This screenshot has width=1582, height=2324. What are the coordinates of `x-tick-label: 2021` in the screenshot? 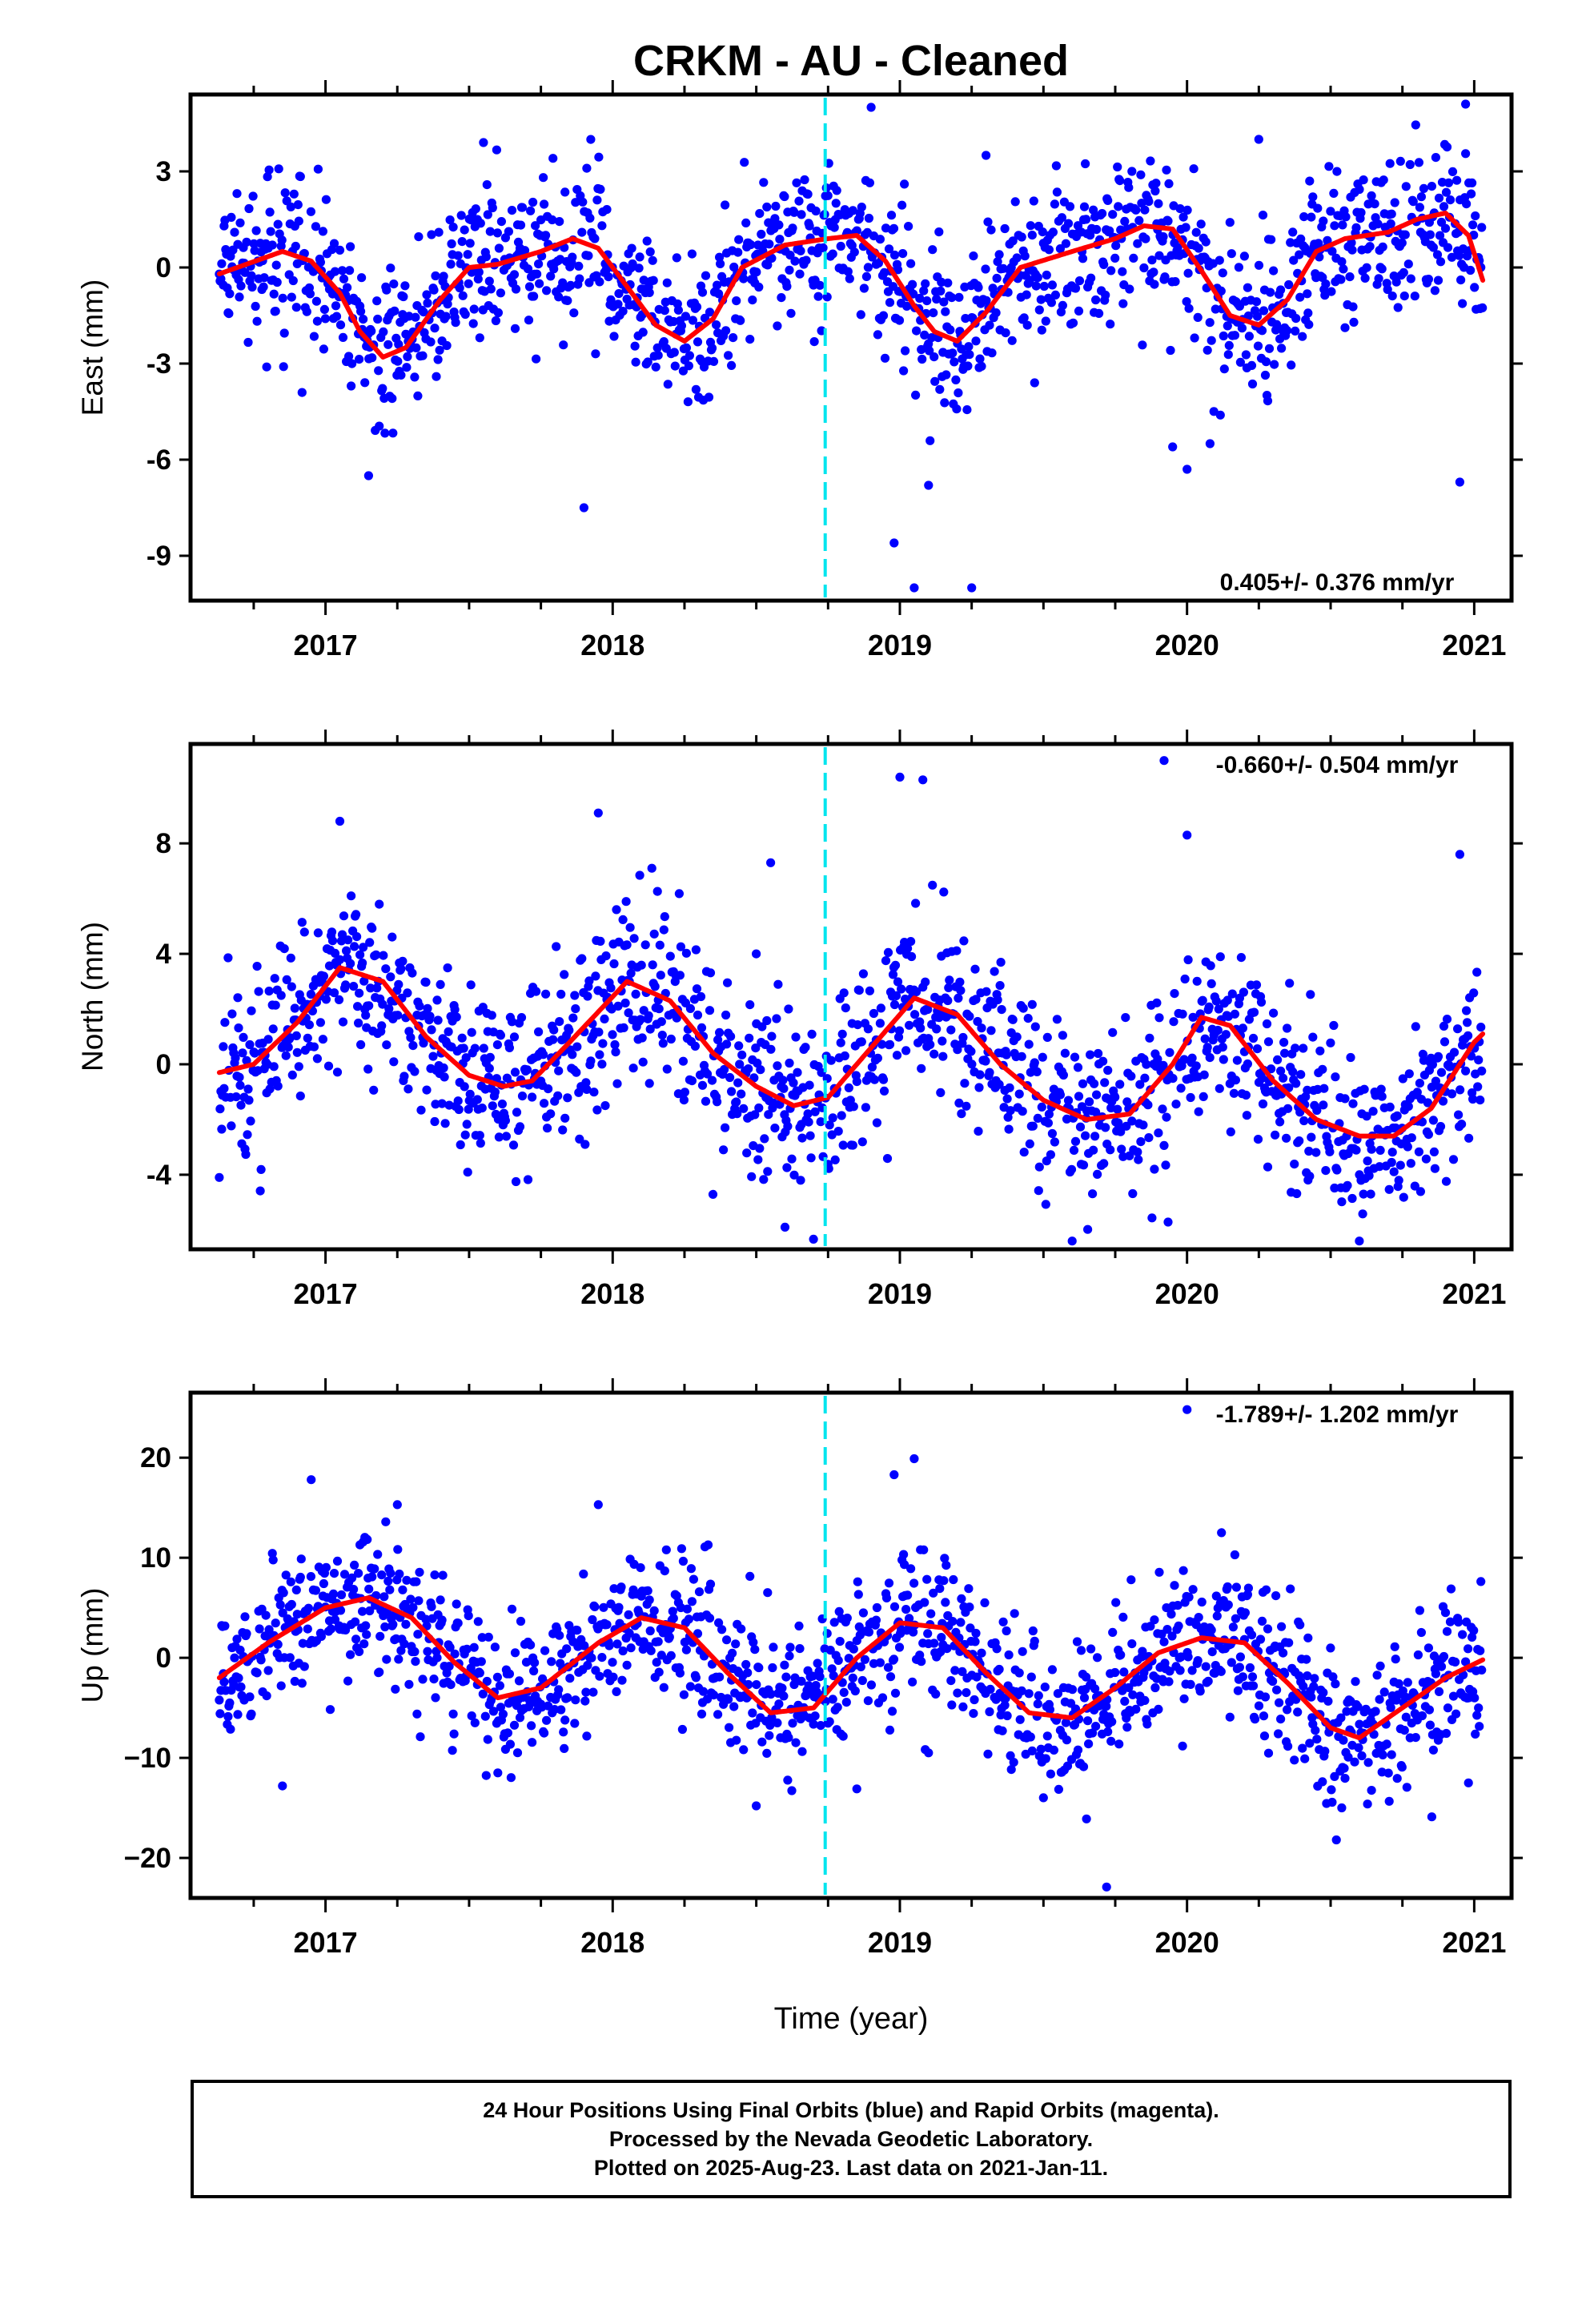 It's located at (1474, 645).